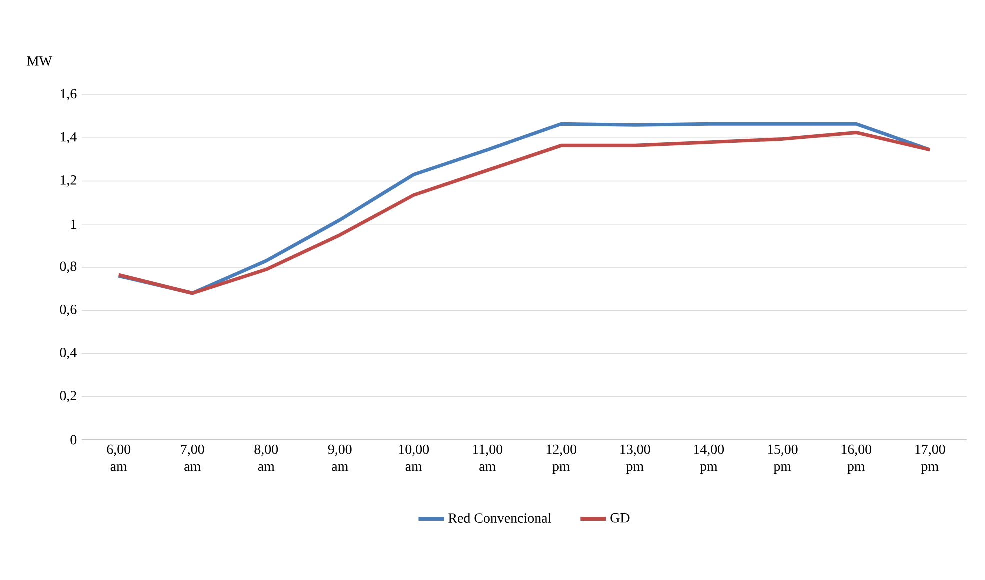  Describe the element at coordinates (68, 310) in the screenshot. I see `y-tick-label: 0,6` at that location.